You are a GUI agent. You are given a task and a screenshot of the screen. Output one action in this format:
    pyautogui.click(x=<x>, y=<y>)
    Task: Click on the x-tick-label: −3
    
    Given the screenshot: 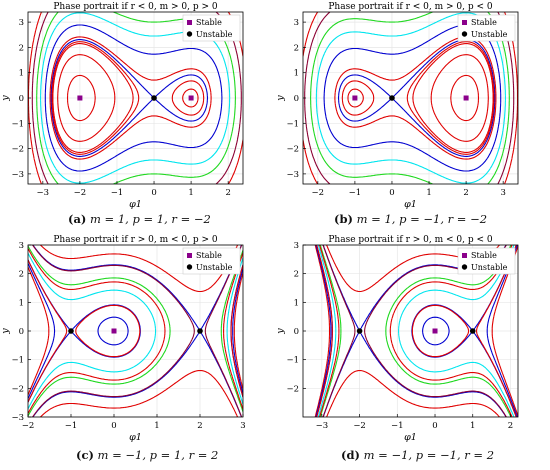 What is the action you would take?
    pyautogui.click(x=322, y=426)
    